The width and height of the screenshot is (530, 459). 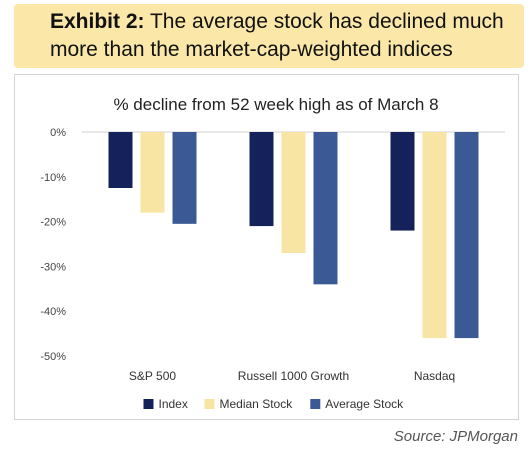 What do you see at coordinates (53, 178) in the screenshot?
I see `y-tick-label: -10%` at bounding box center [53, 178].